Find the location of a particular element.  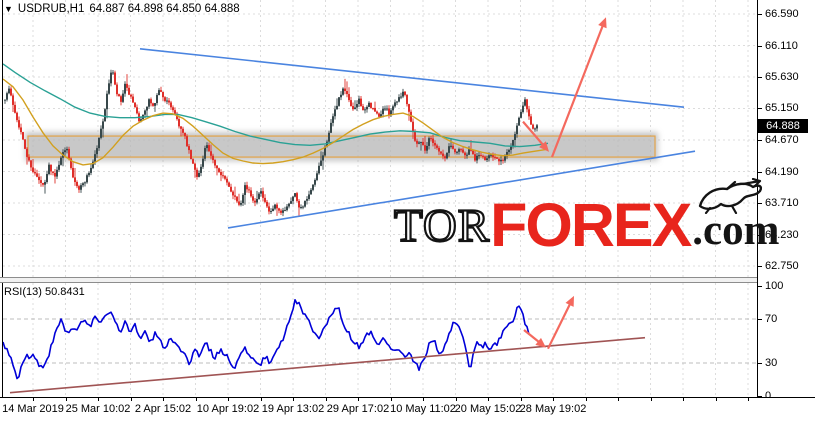

time-tick-label: 29 Apr 17:02 is located at coordinates (358, 409).